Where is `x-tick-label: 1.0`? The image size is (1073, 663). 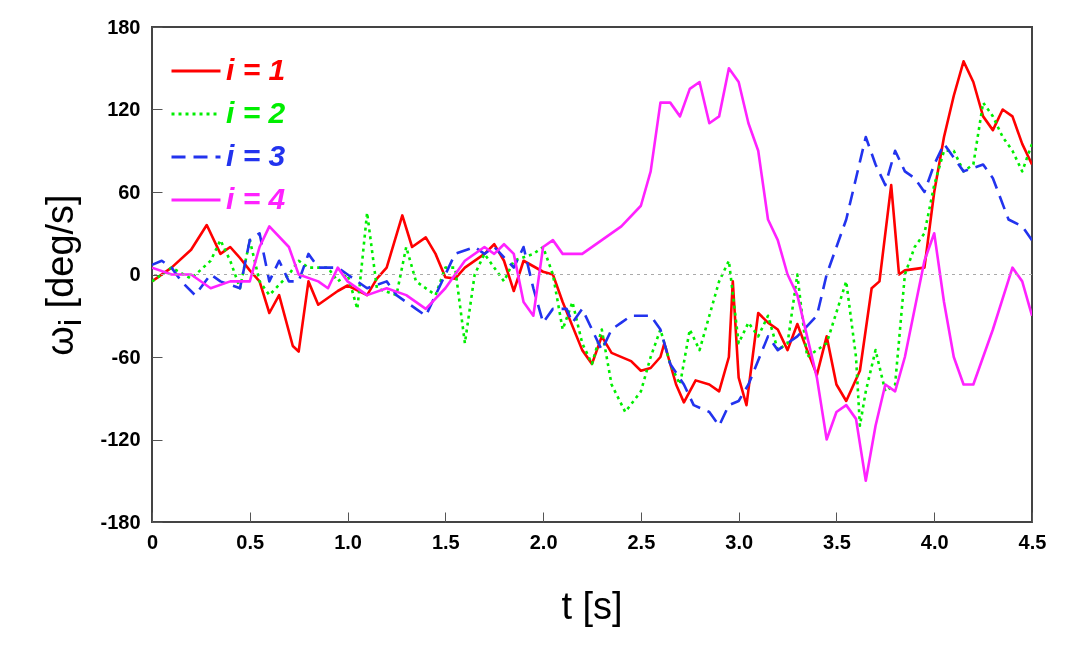 x-tick-label: 1.0 is located at coordinates (348, 541).